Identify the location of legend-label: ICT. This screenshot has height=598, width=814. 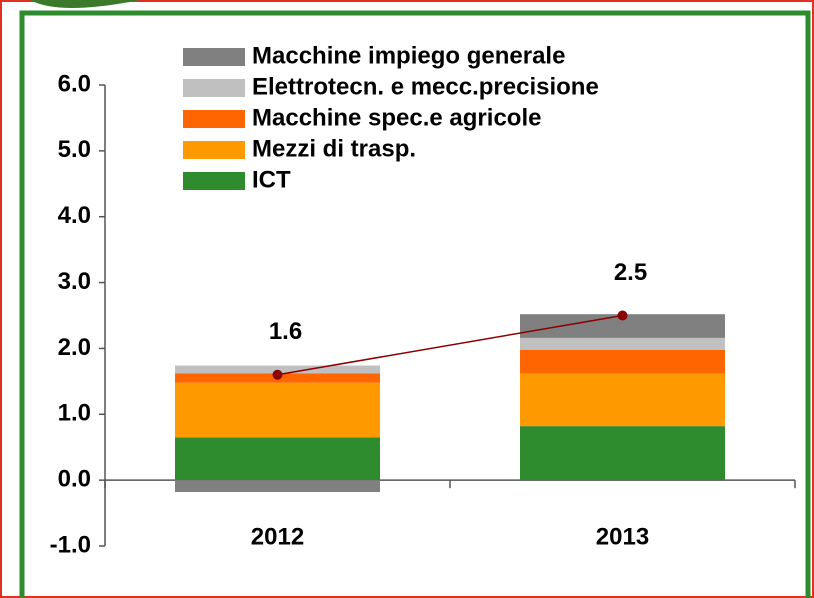
(271, 179).